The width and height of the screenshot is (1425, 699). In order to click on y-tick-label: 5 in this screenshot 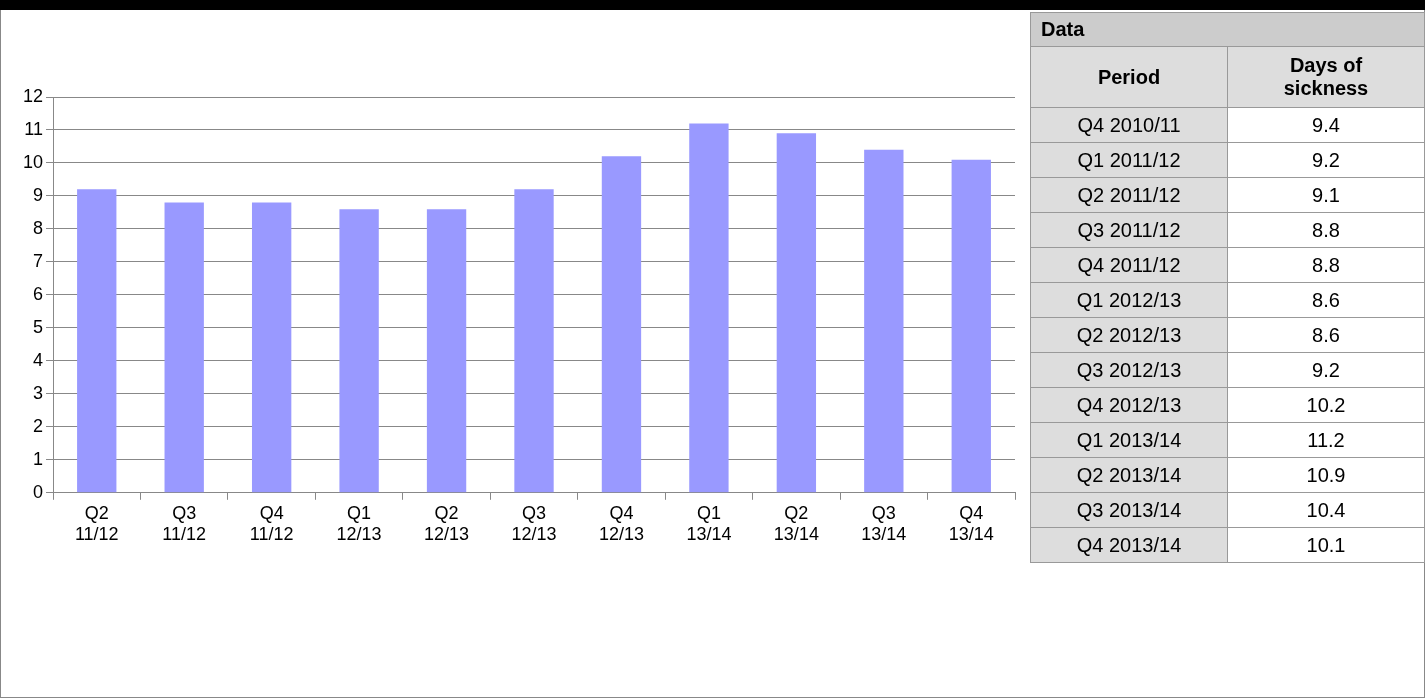, I will do `click(38, 326)`.